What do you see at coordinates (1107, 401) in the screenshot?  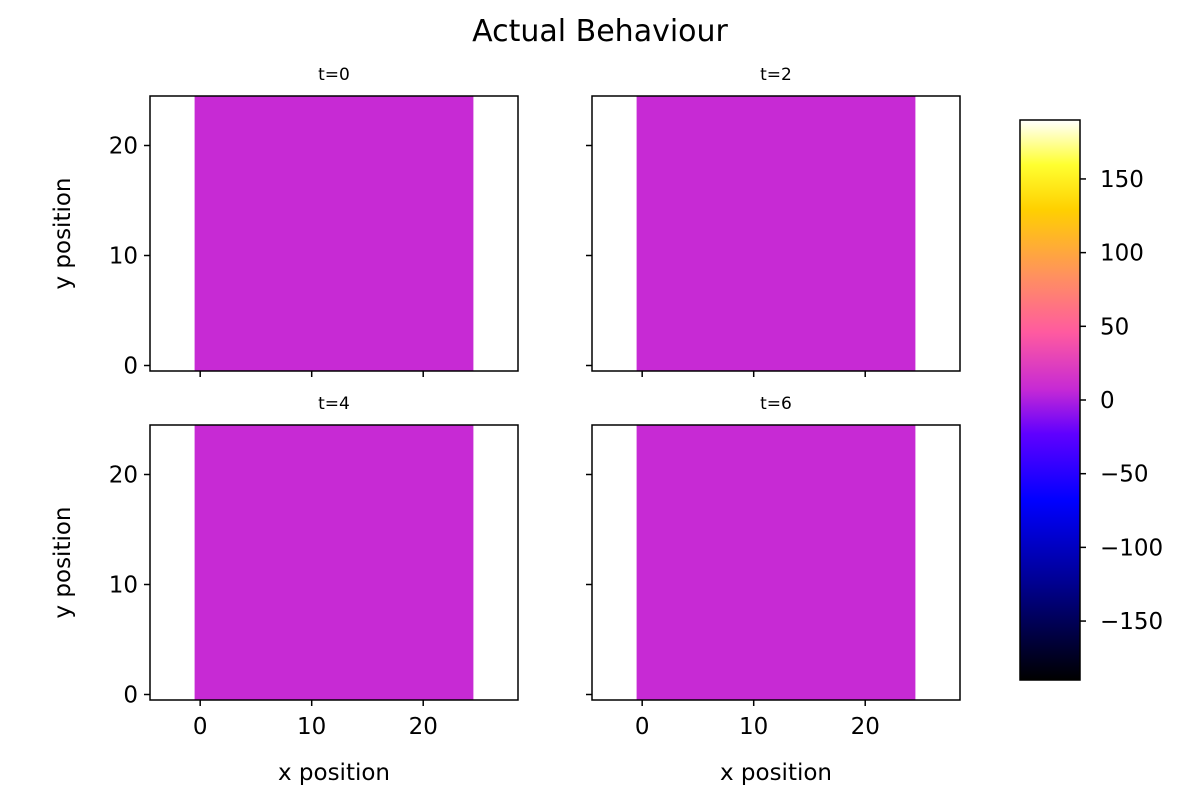 I see `colorbar-tick-label: 0` at bounding box center [1107, 401].